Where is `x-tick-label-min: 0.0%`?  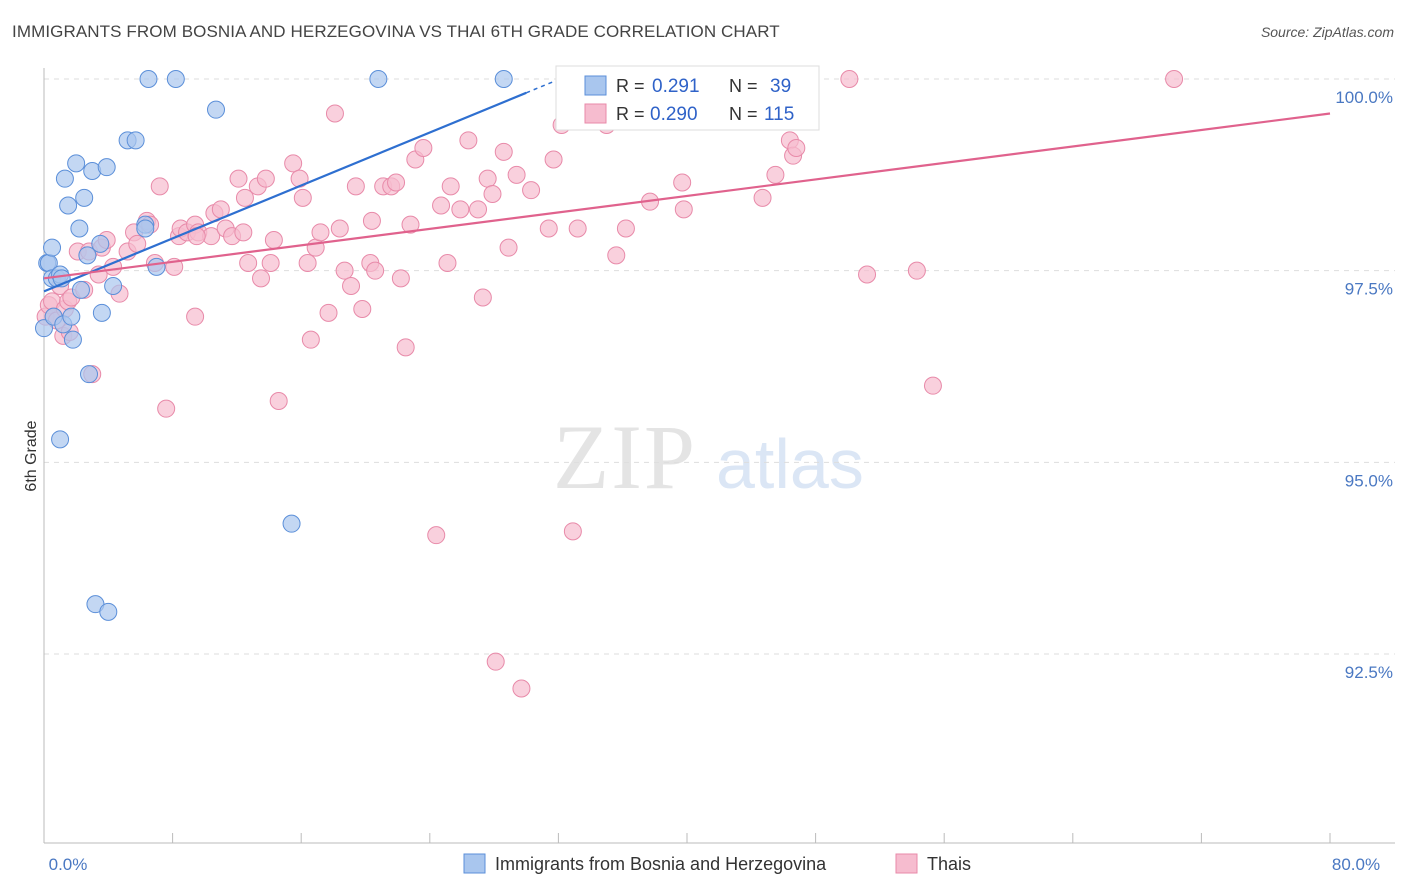 x-tick-label-min: 0.0% is located at coordinates (68, 864).